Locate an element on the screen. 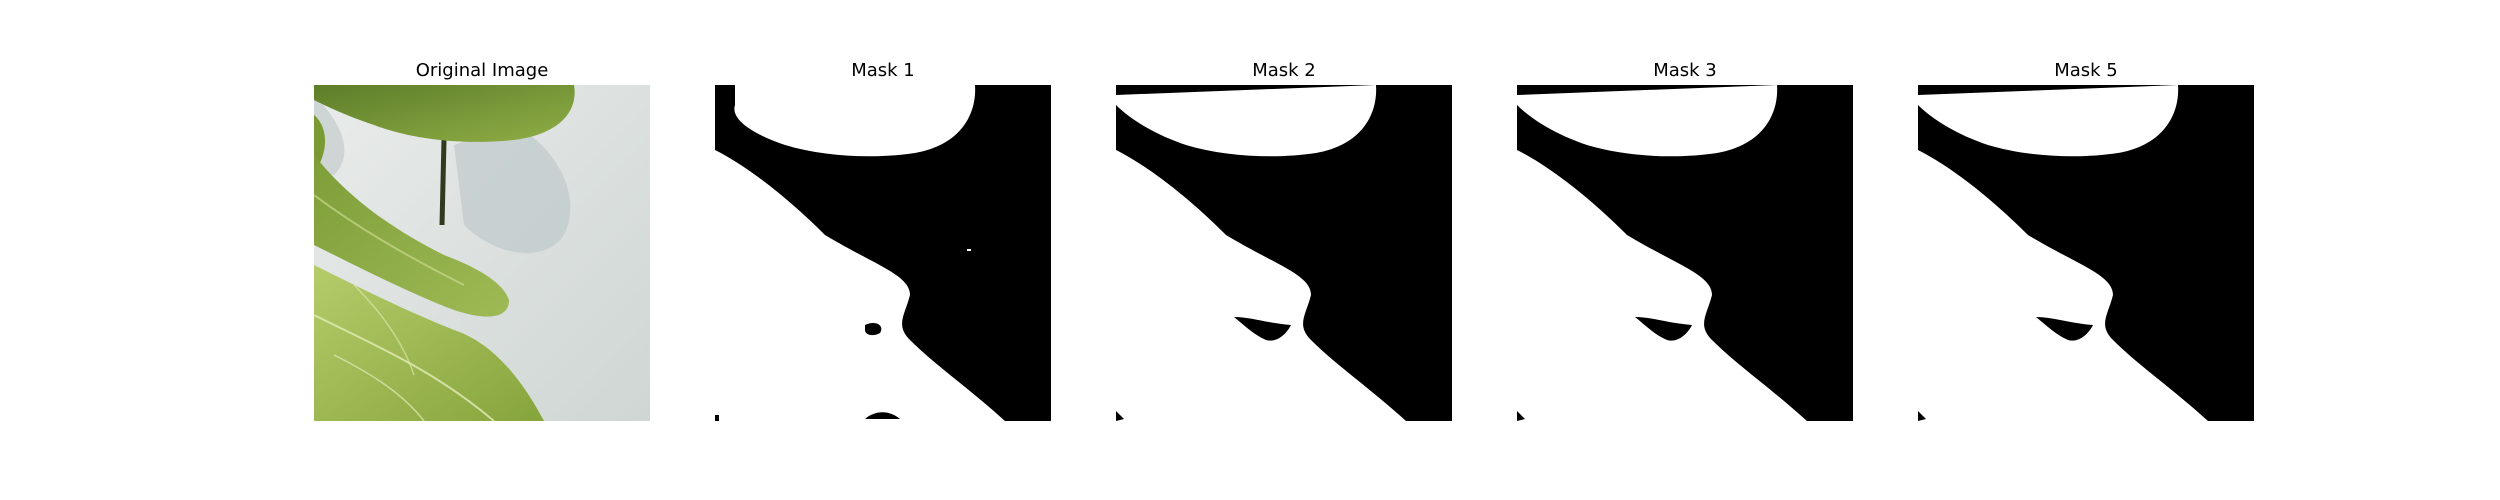 The width and height of the screenshot is (2500, 500). panel-title: Mask 3 is located at coordinates (1685, 71).